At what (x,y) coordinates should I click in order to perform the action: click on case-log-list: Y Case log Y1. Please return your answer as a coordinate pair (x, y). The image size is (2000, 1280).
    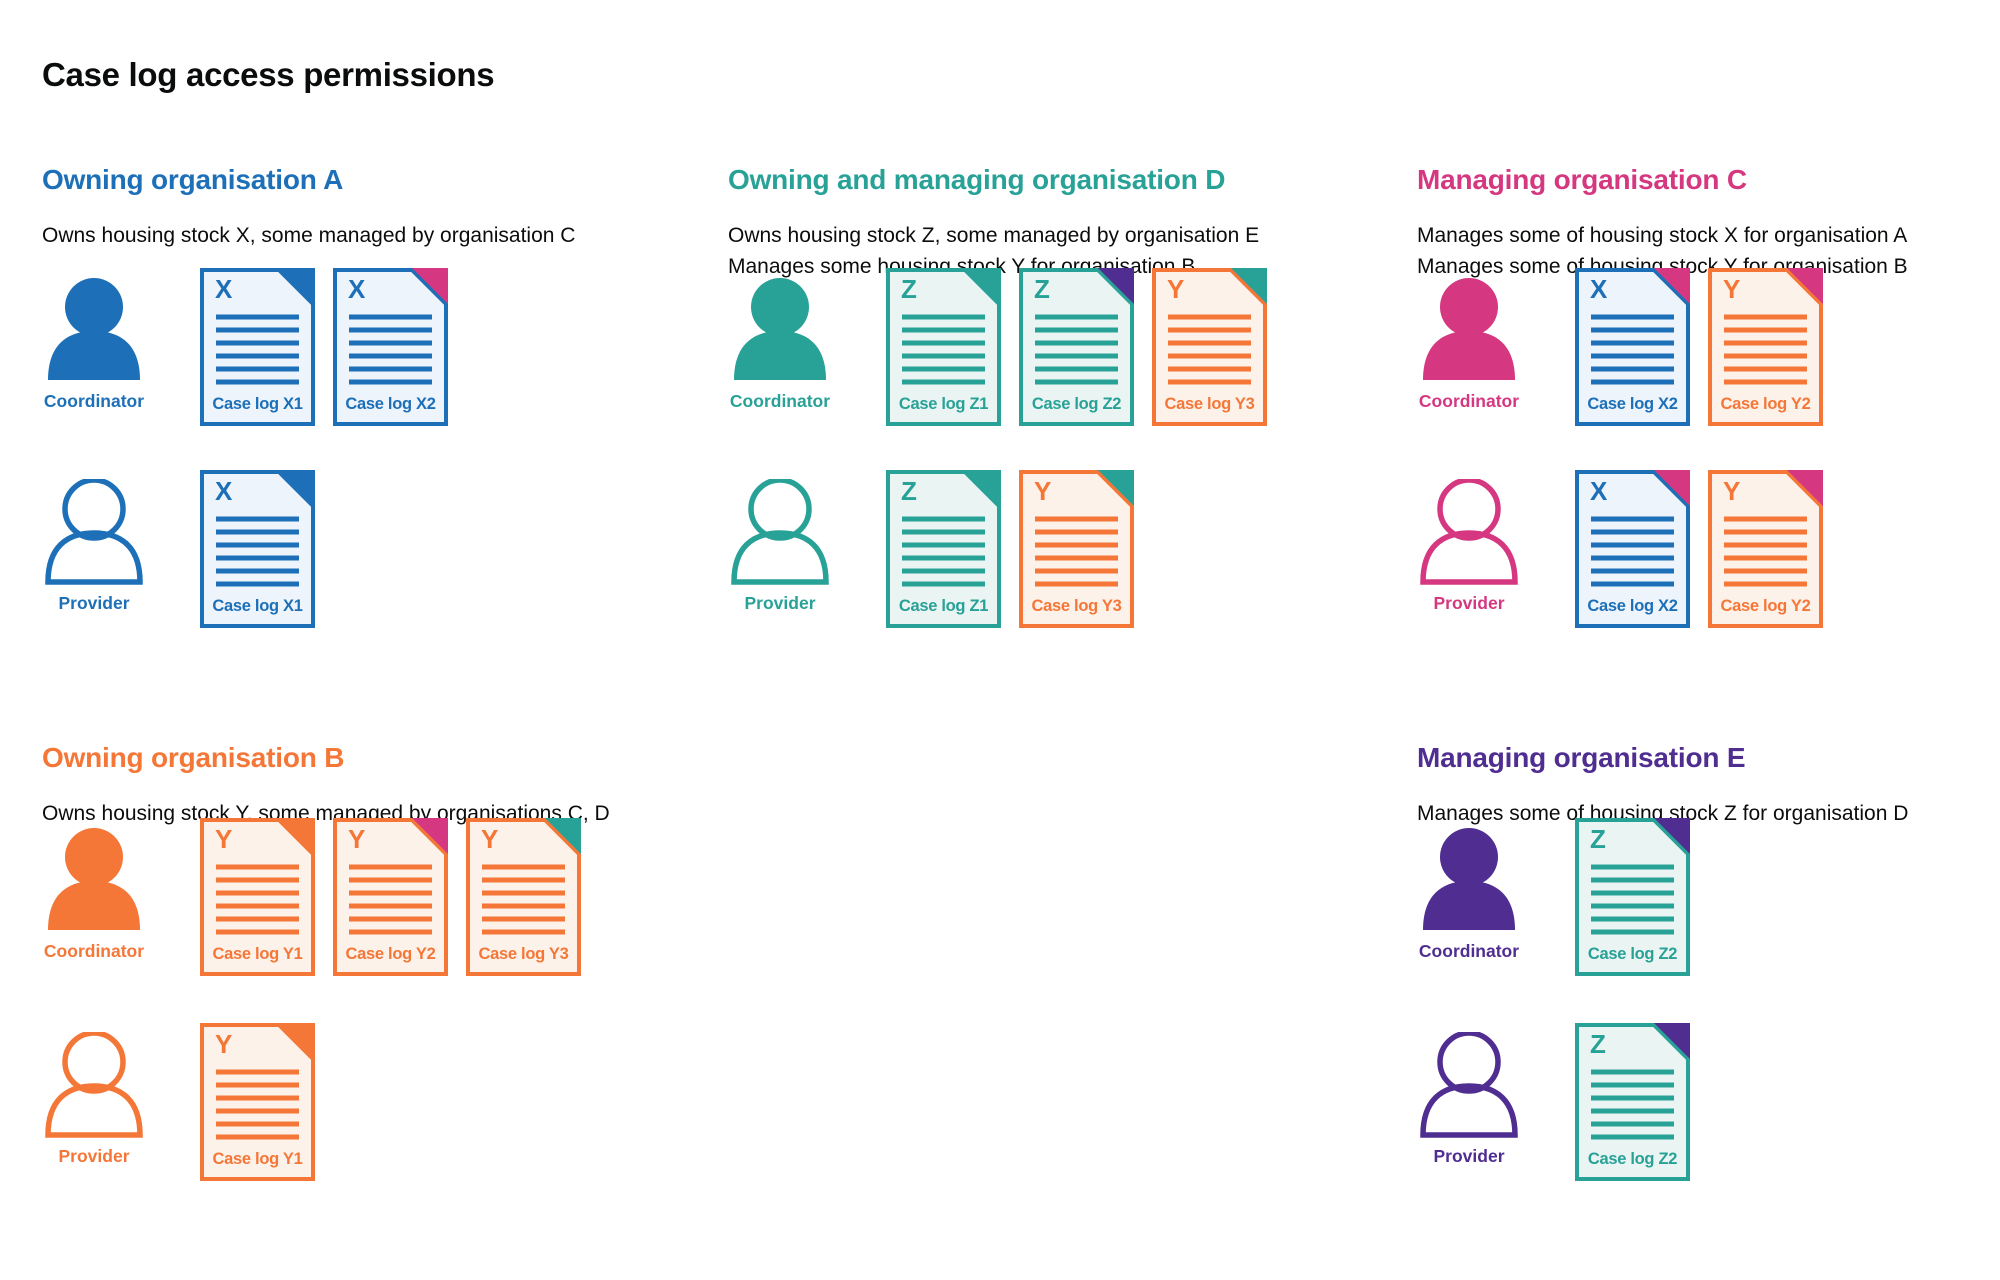
    Looking at the image, I should click on (257, 1102).